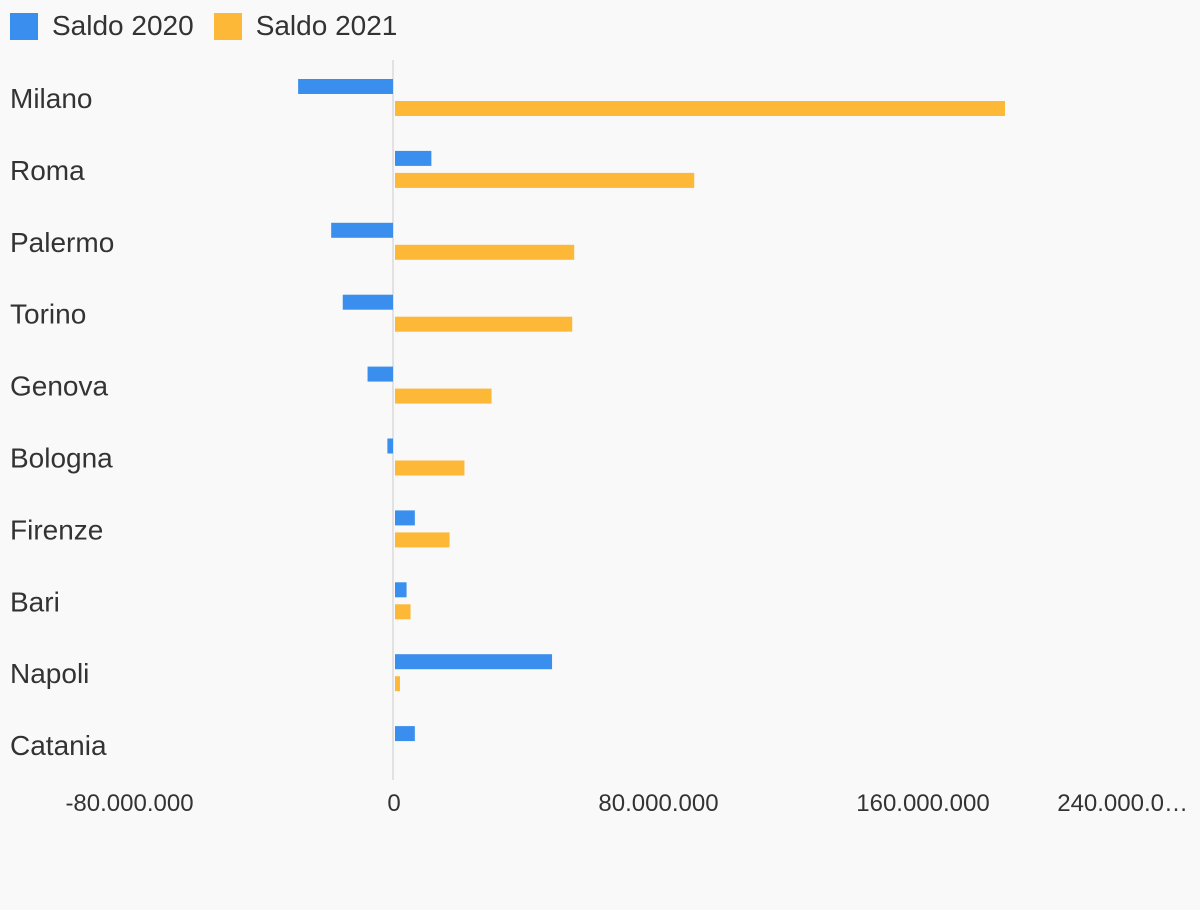  What do you see at coordinates (485, 252) in the screenshot?
I see `bar-saldo-2021-palermo` at bounding box center [485, 252].